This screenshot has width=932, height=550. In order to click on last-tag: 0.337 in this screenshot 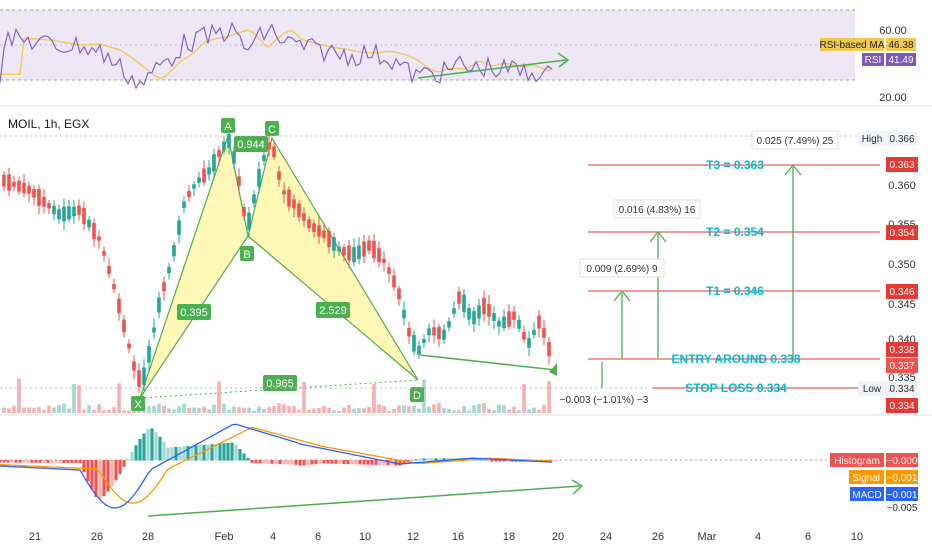, I will do `click(901, 366)`.